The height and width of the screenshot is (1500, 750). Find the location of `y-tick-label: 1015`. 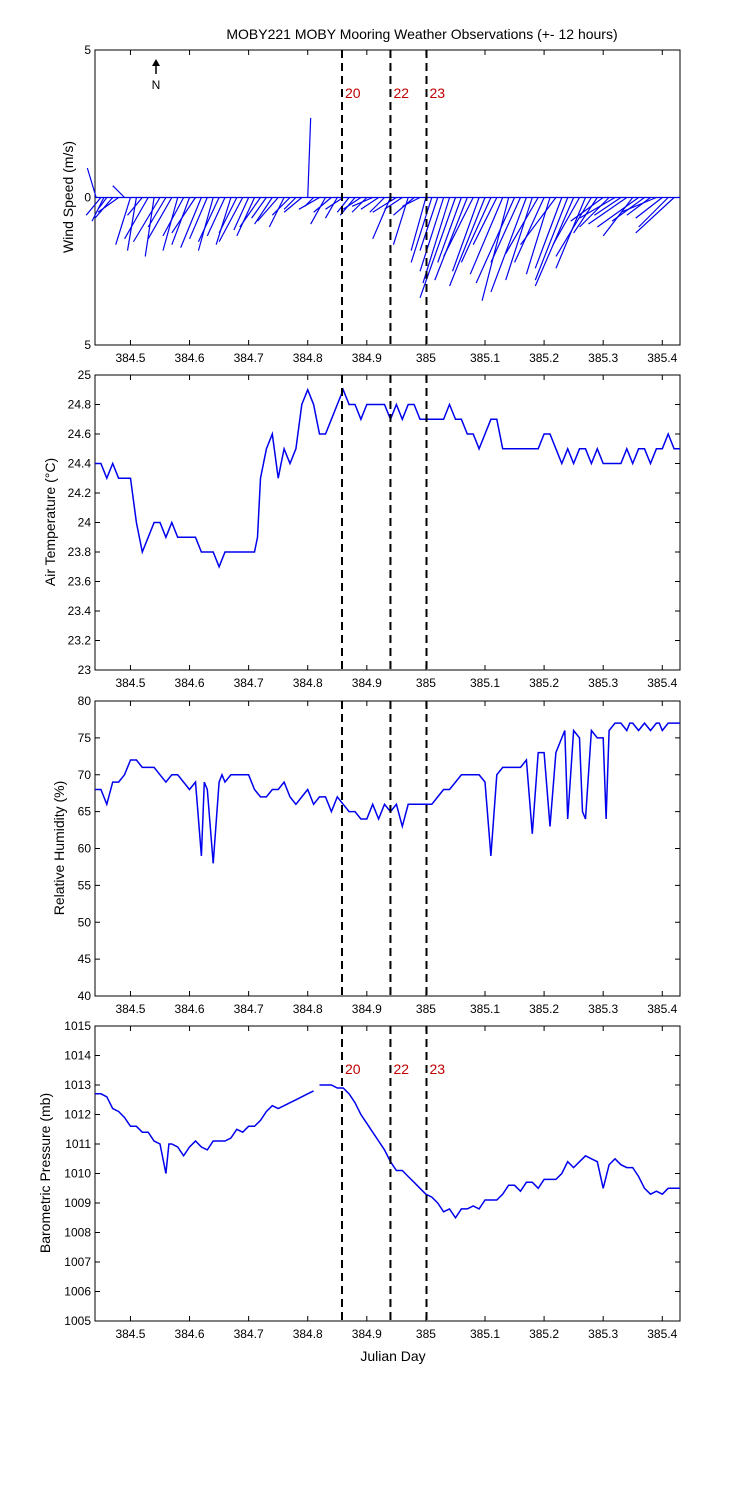

y-tick-label: 1015 is located at coordinates (77, 1026).